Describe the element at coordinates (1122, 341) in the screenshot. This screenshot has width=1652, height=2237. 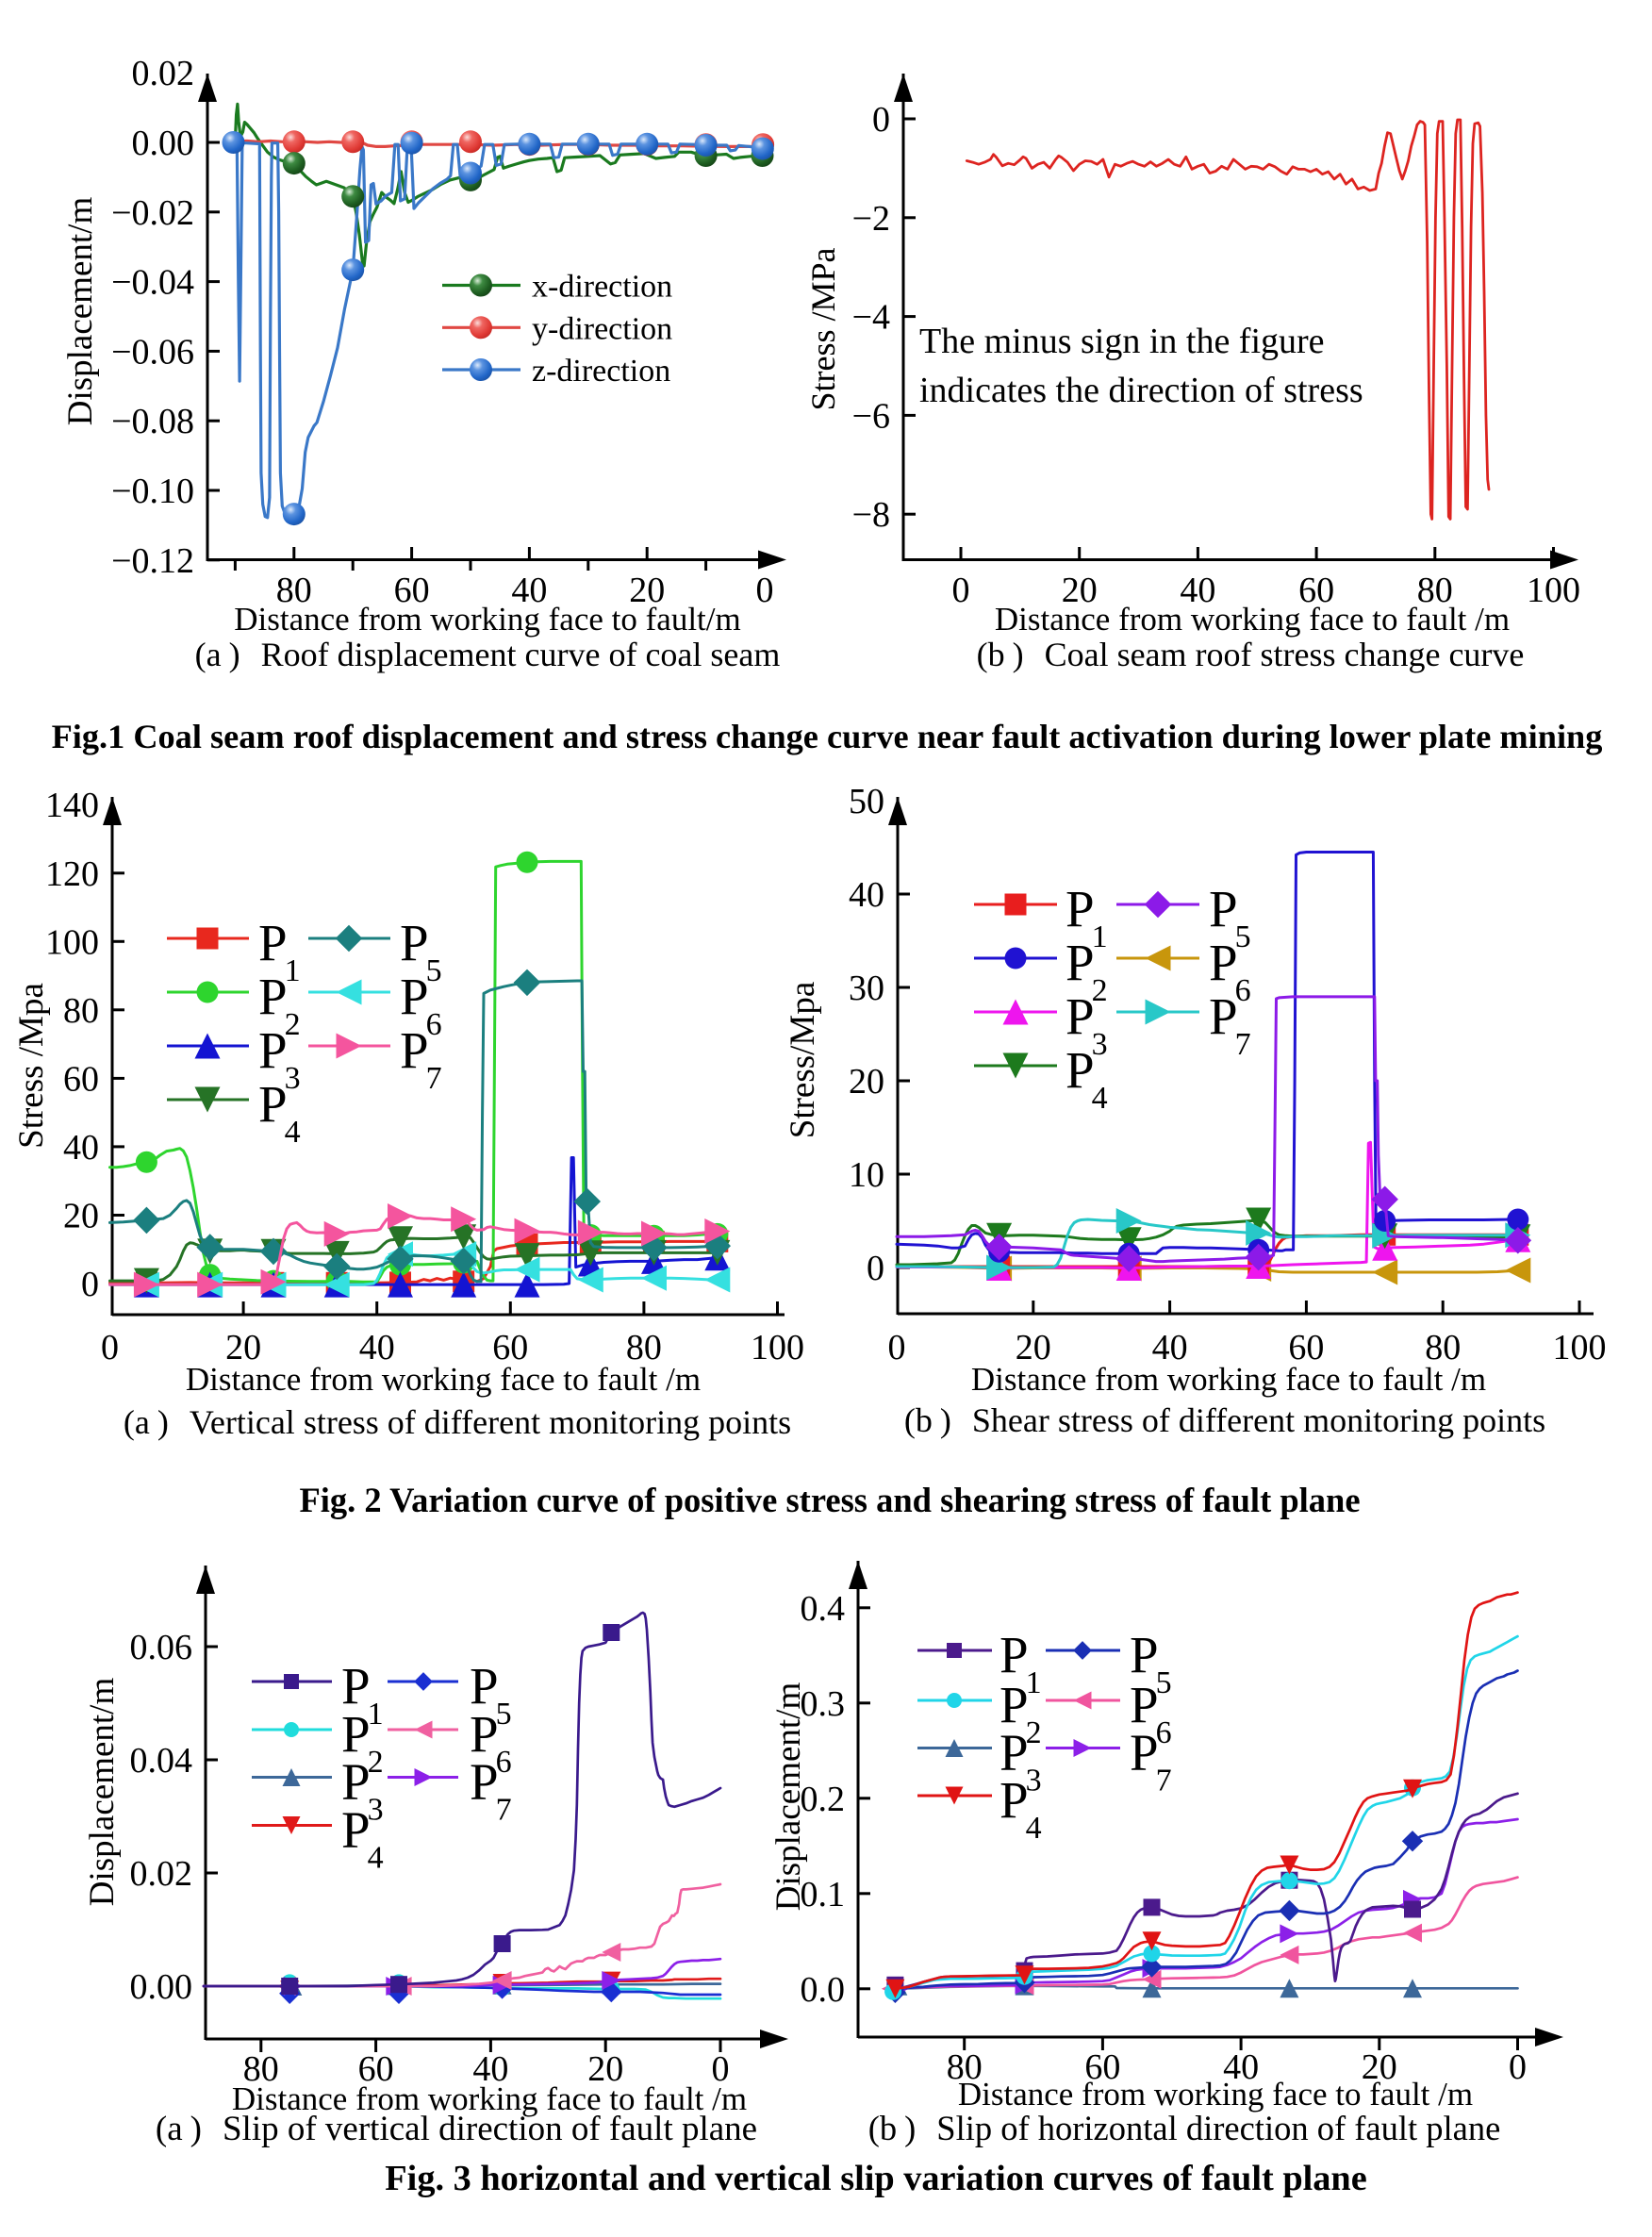
I see `svg-text: The minus sign in the figure` at that location.